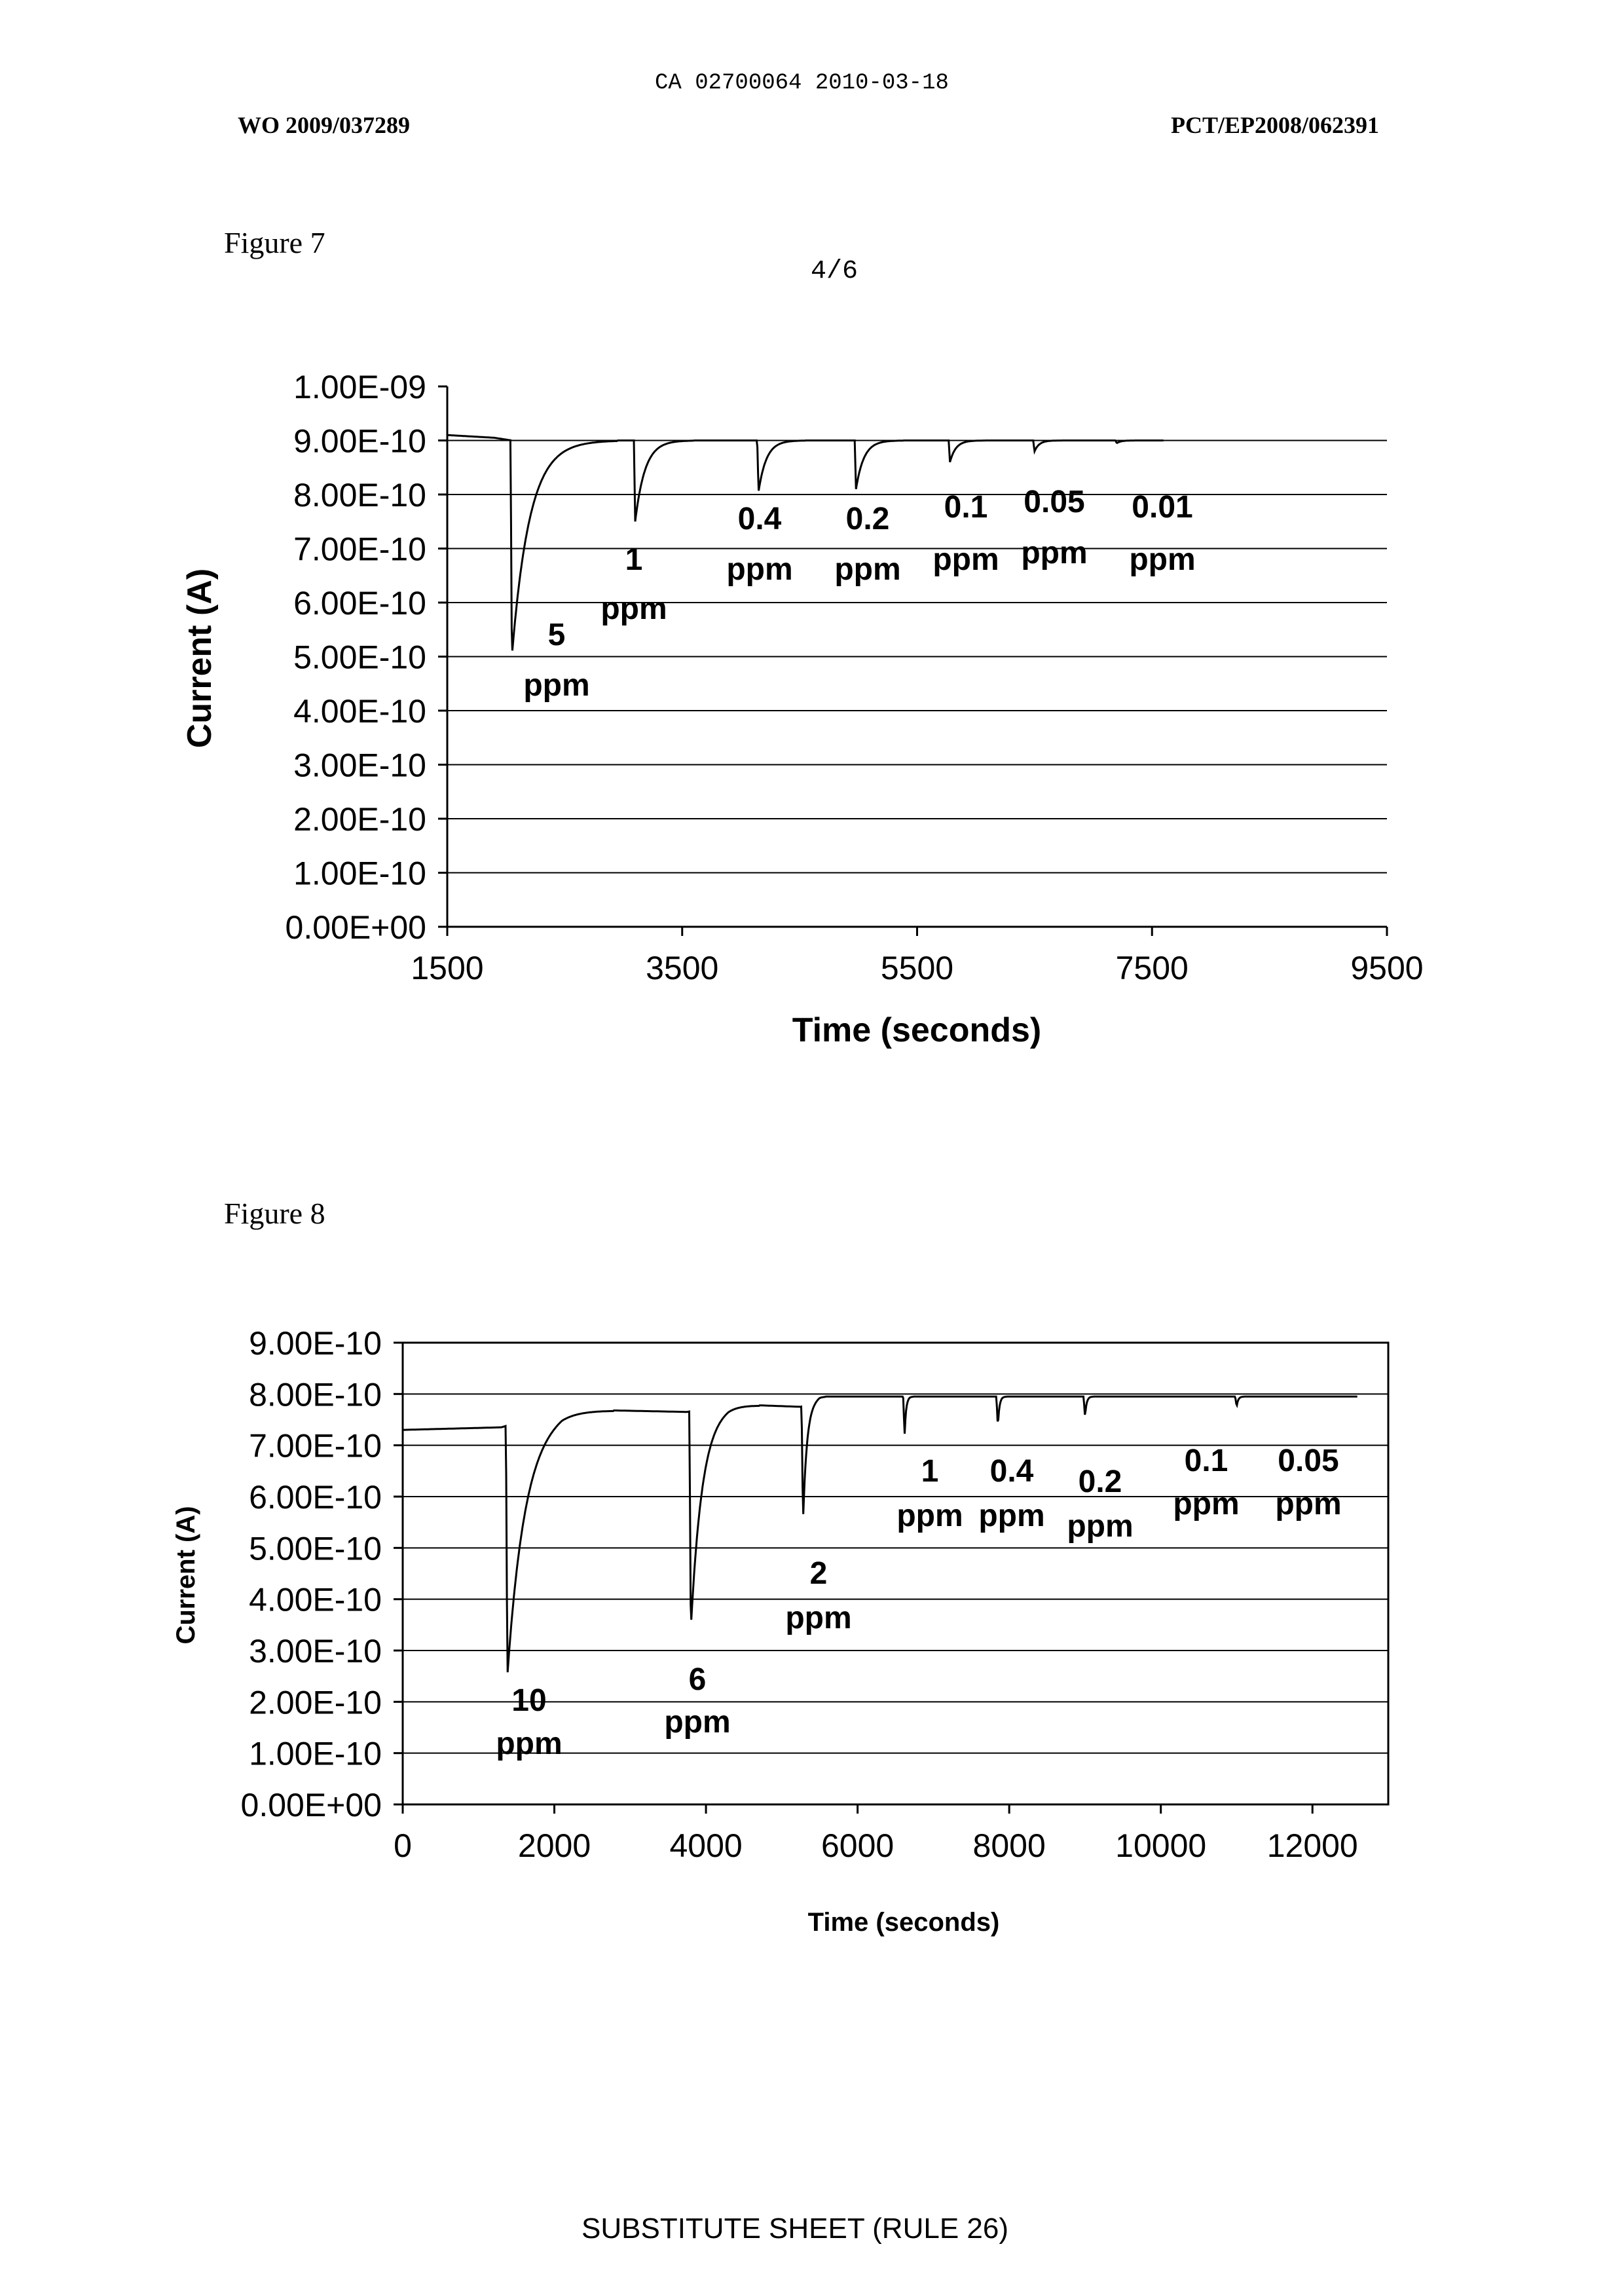 The height and width of the screenshot is (2295, 1624). Describe the element at coordinates (698, 1679) in the screenshot. I see `figure-8-annotation-6-conc: 6` at that location.